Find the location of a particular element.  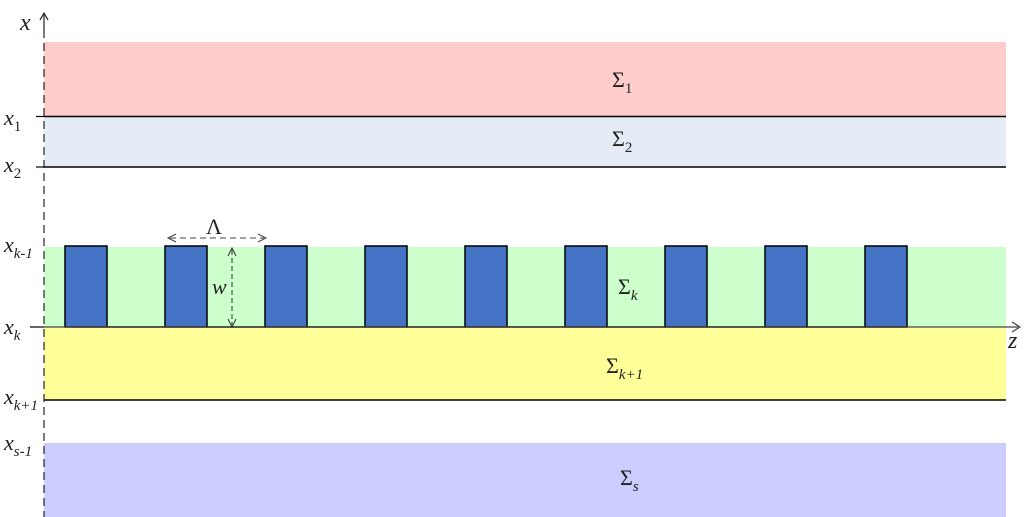

label-sigma-s: Σs is located at coordinates (629, 480).